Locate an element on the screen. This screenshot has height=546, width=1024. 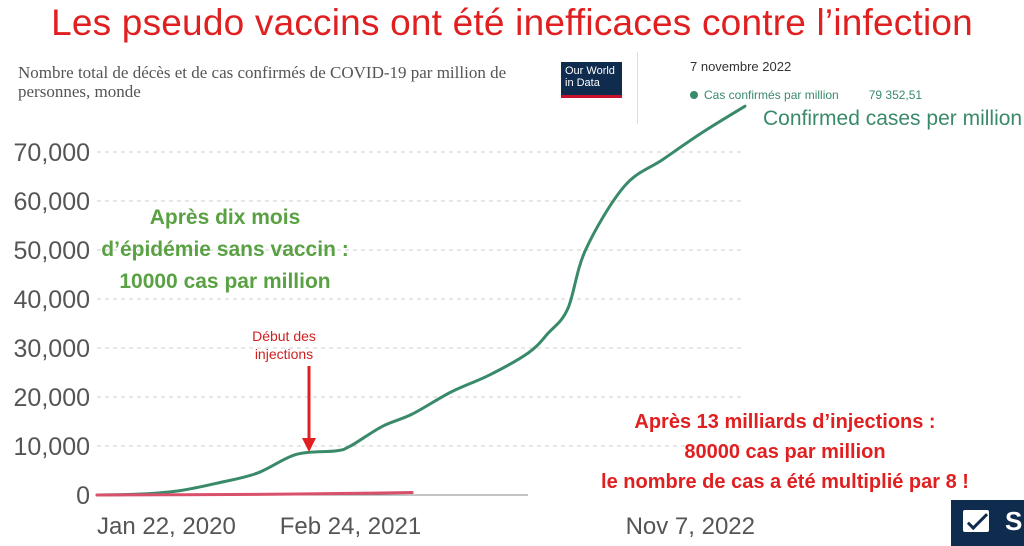
tooltip-date: 7 novembre 2022 is located at coordinates (741, 66).